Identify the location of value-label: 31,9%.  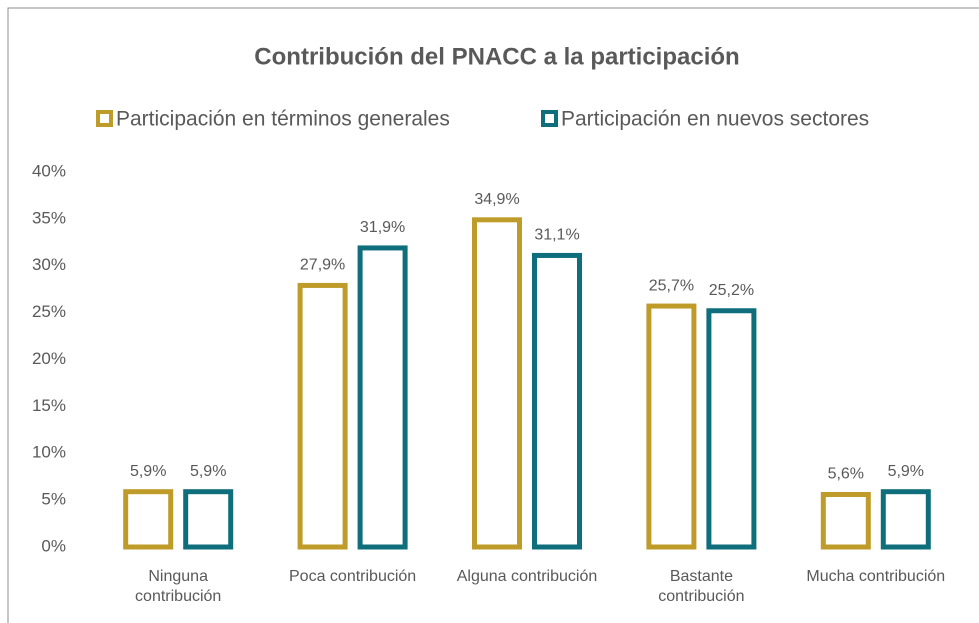
(382, 227).